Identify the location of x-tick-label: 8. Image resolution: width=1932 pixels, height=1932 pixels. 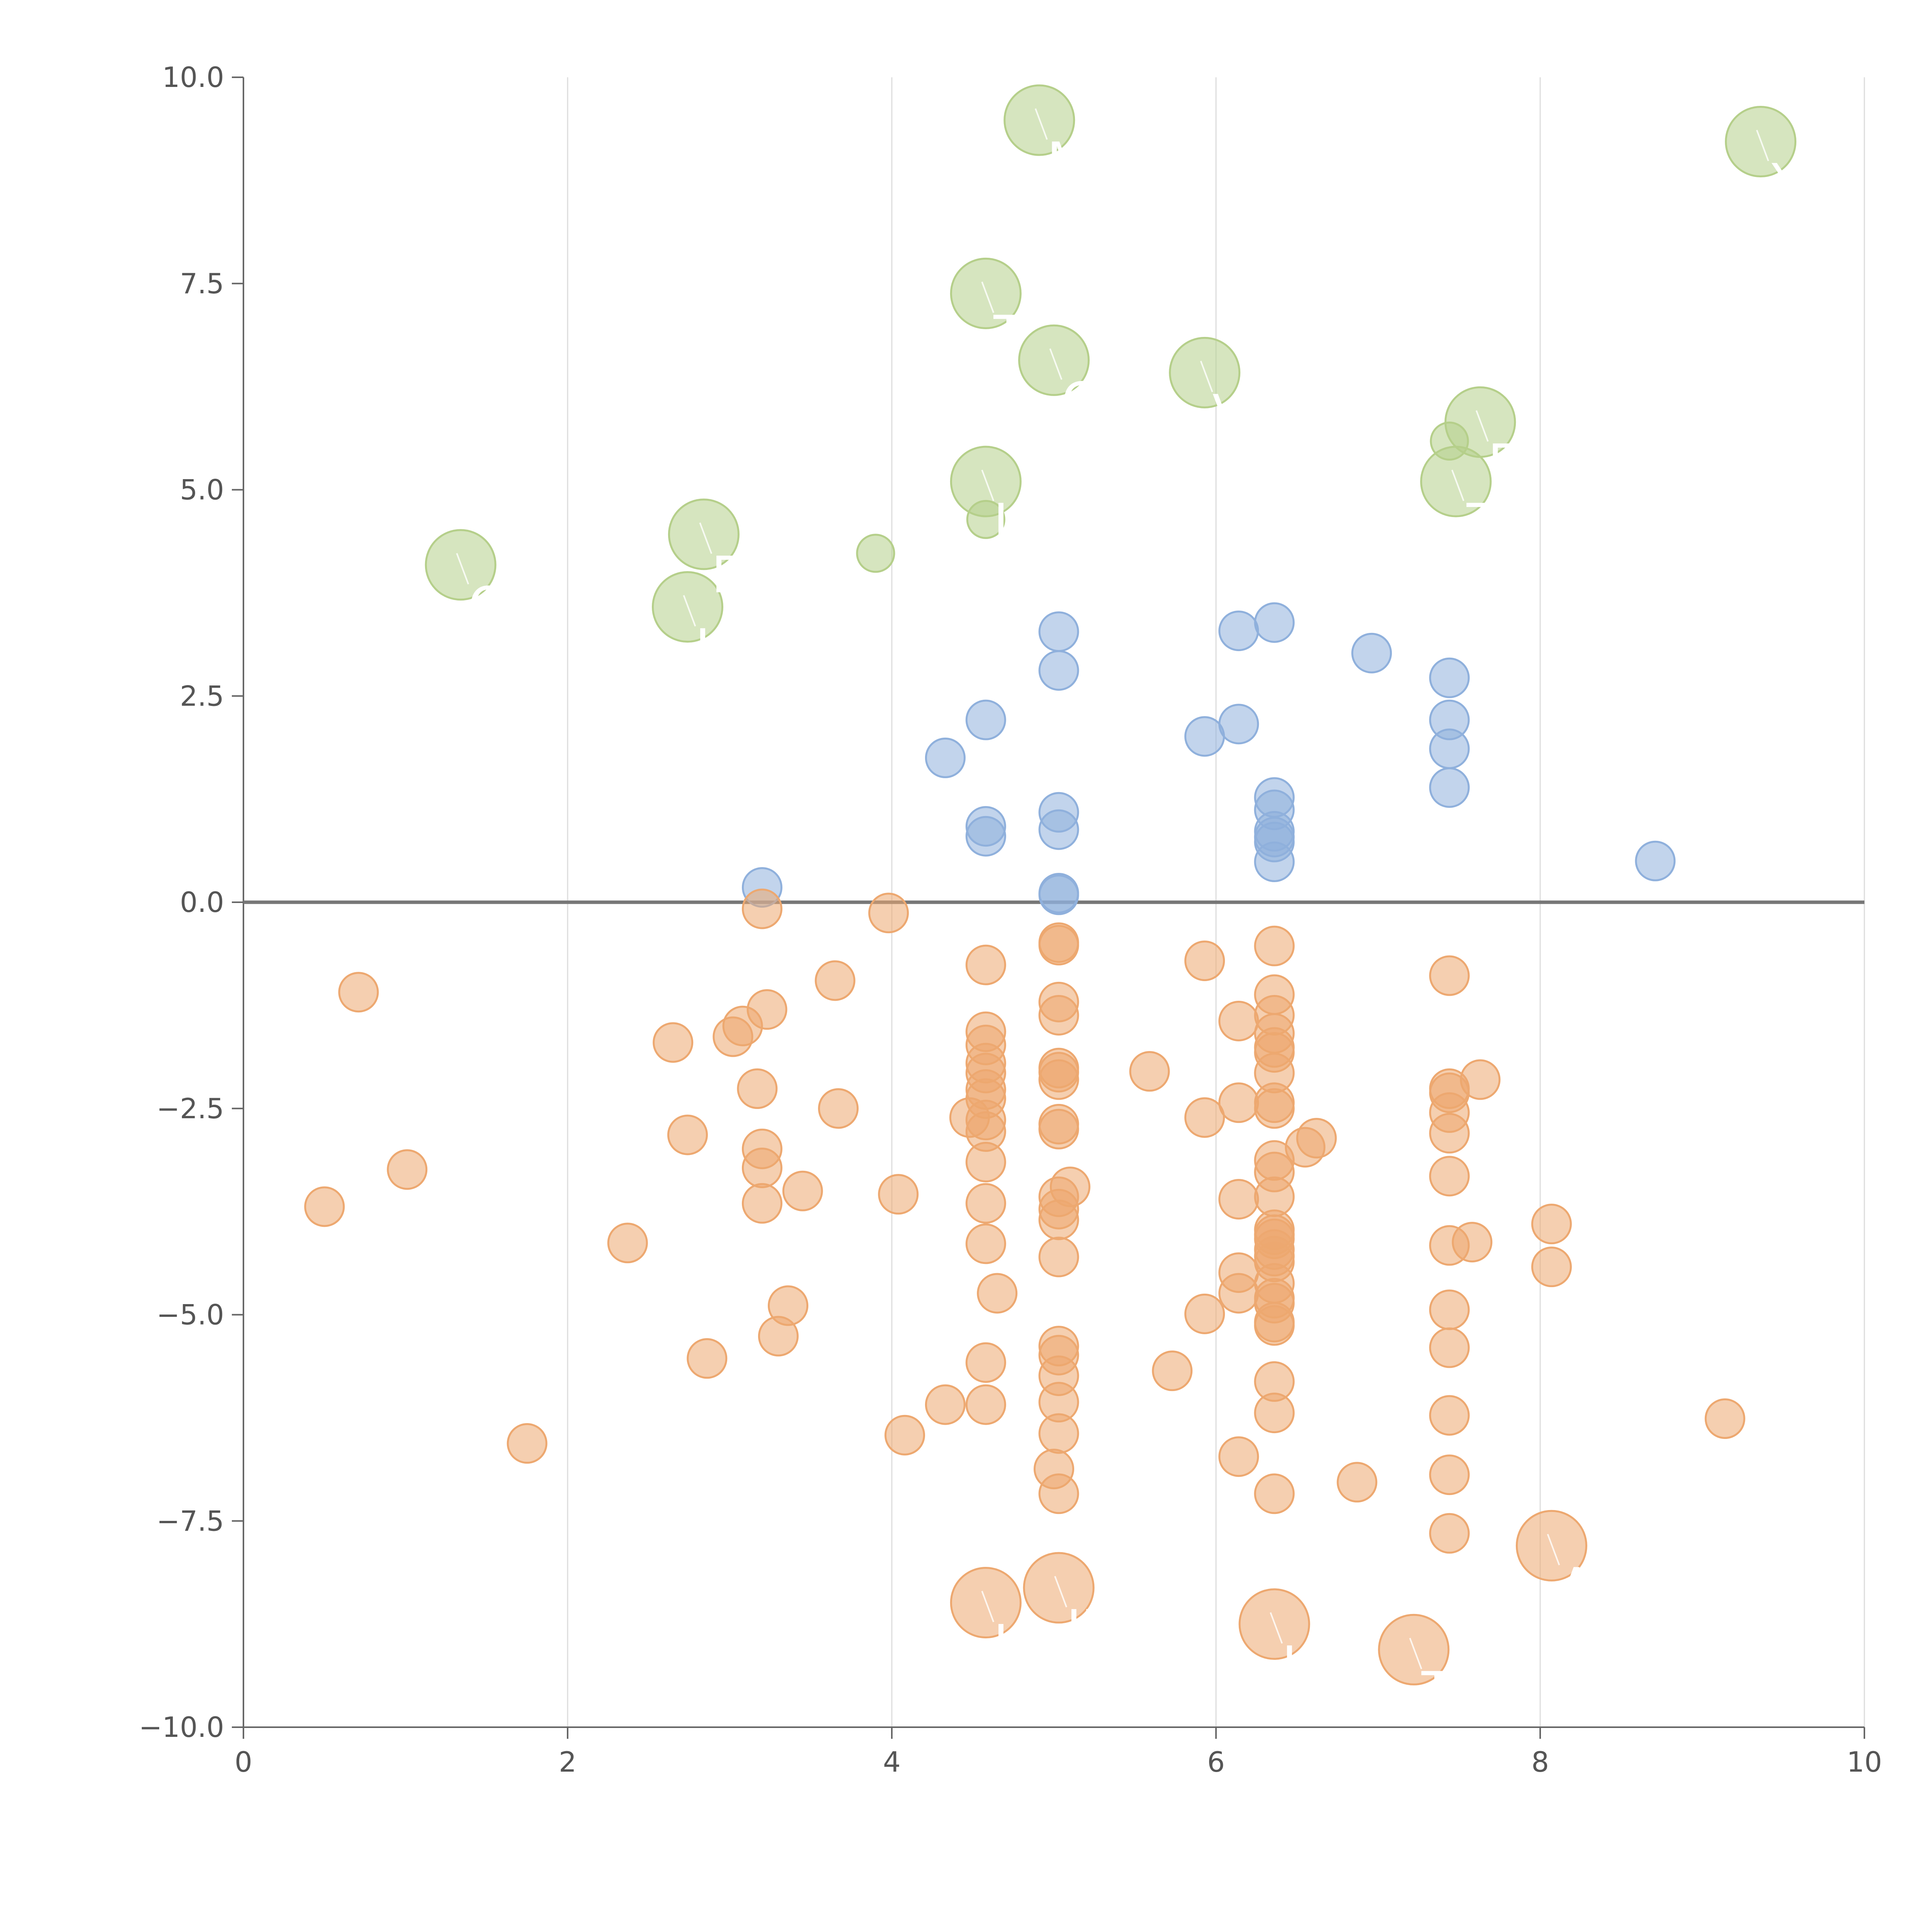
(1540, 1762).